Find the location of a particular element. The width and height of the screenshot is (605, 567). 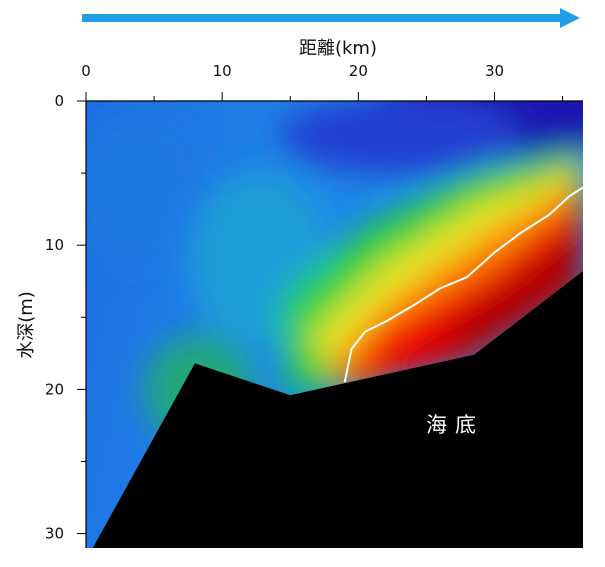

direction-arrow is located at coordinates (331, 18).